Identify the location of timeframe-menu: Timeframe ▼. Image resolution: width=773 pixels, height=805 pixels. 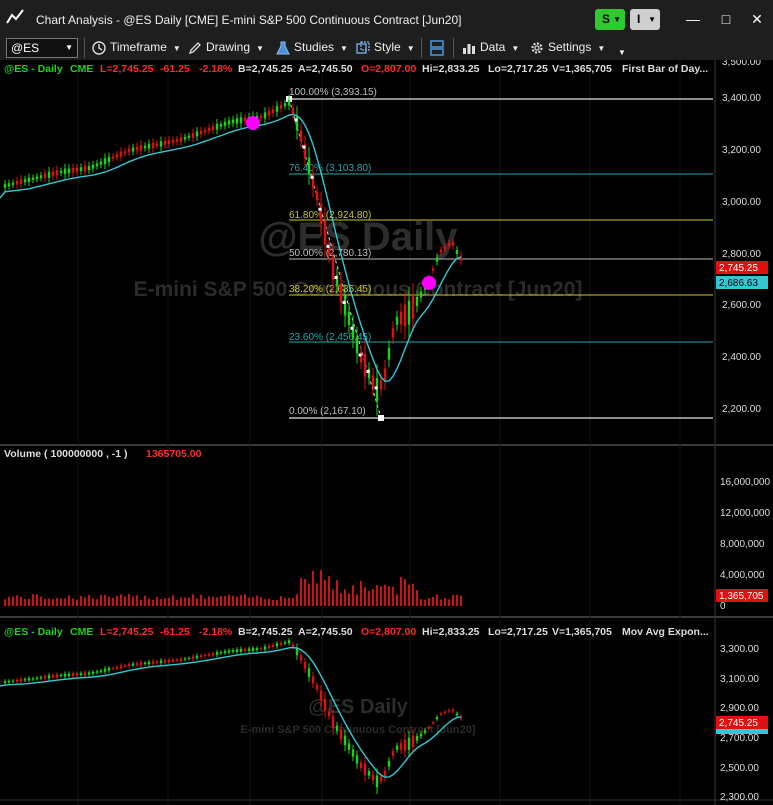
(136, 47).